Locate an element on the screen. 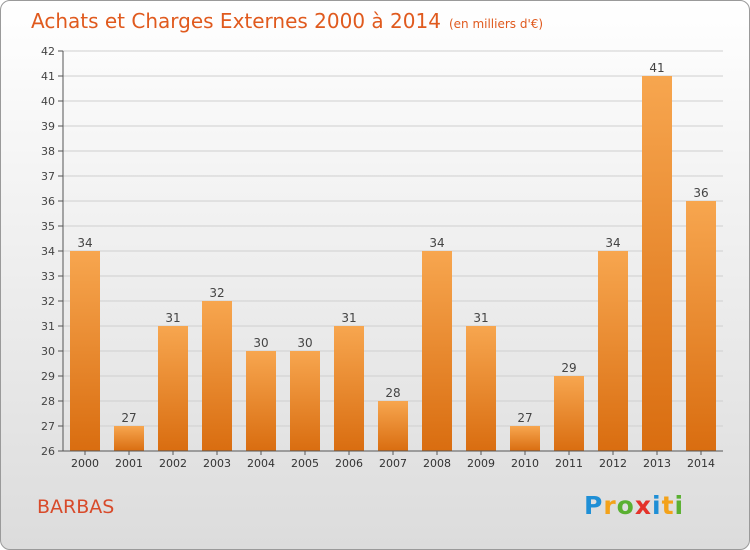 The image size is (750, 550). logo-letter: o is located at coordinates (625, 505).